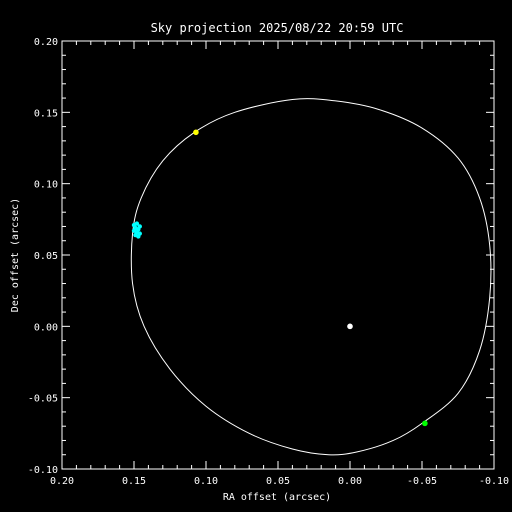 The image size is (512, 512). What do you see at coordinates (46, 113) in the screenshot?
I see `y-tick-label: 0.15` at bounding box center [46, 113].